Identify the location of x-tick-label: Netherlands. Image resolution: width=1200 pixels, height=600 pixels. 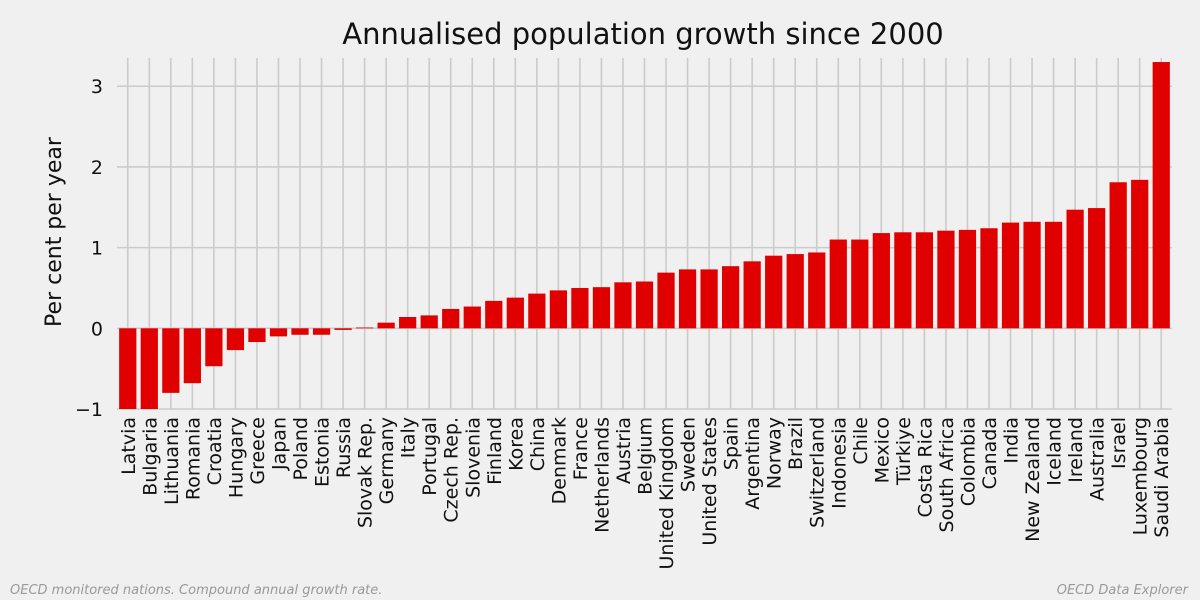
(602, 475).